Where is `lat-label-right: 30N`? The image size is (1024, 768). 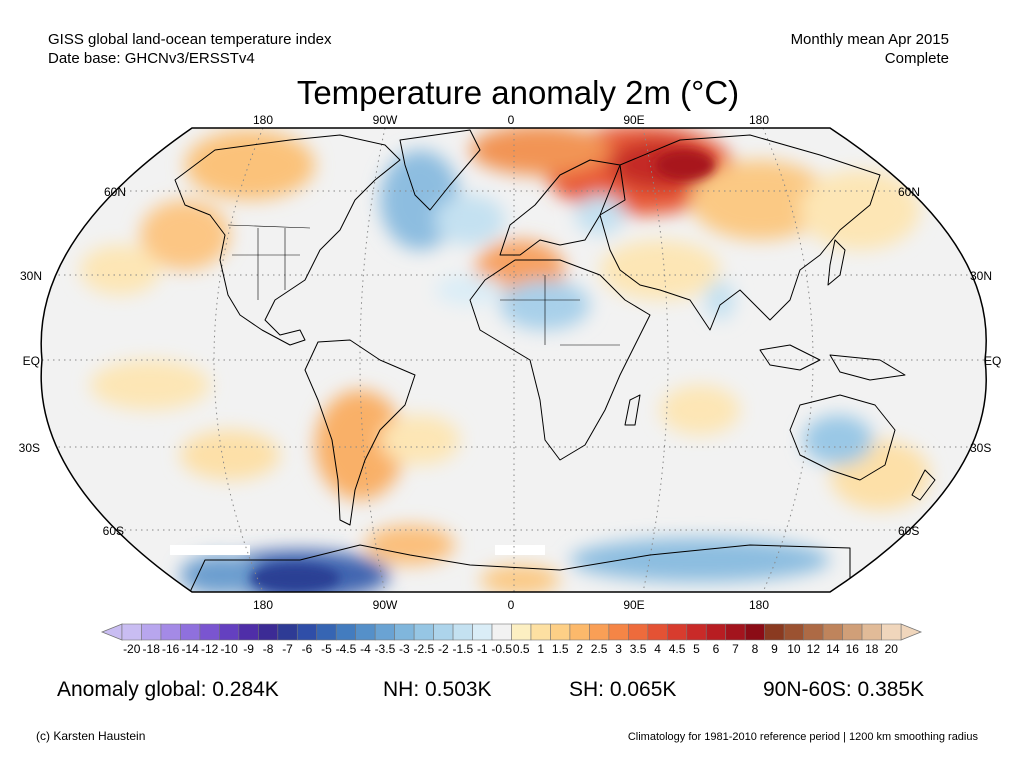 lat-label-right: 30N is located at coordinates (981, 276).